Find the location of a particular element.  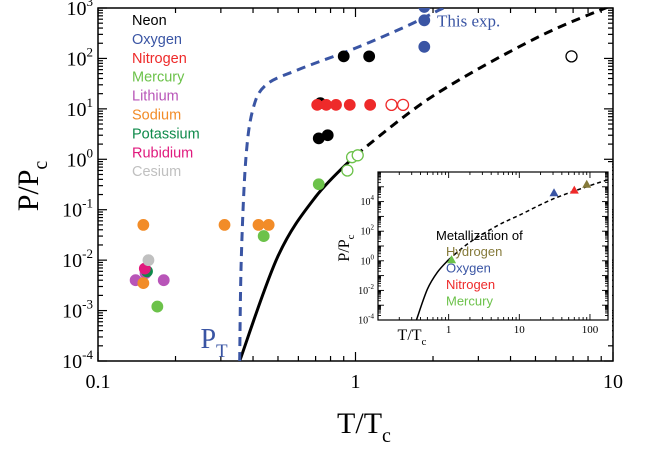

x-tick-label: 100 is located at coordinates (590, 330).